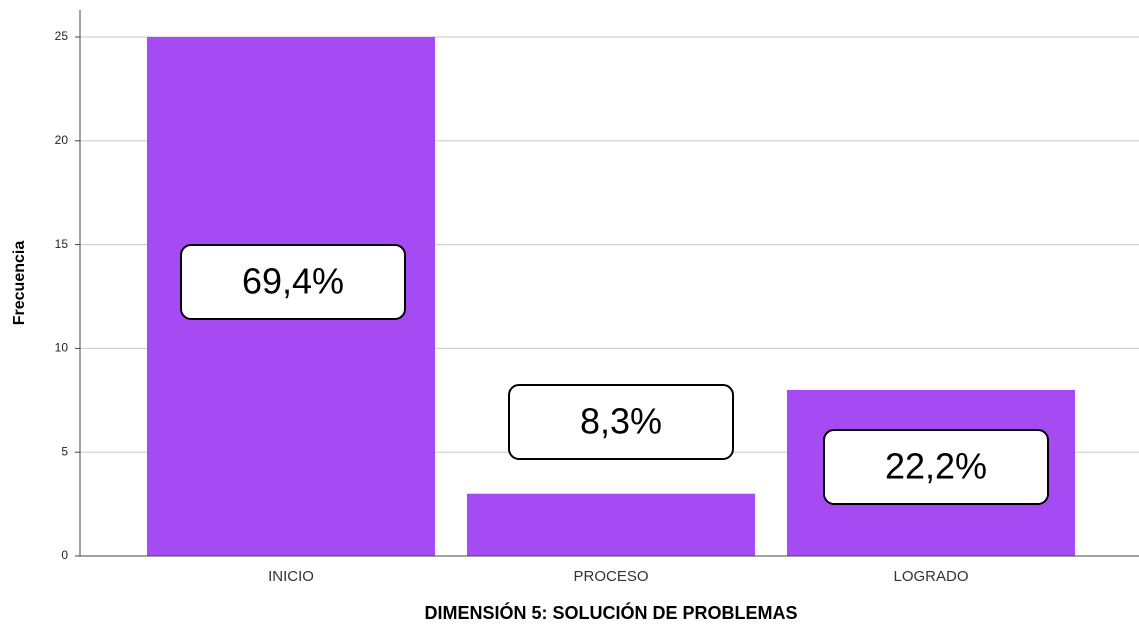 This screenshot has width=1139, height=628. What do you see at coordinates (62, 36) in the screenshot?
I see `y-tick-label: 25` at bounding box center [62, 36].